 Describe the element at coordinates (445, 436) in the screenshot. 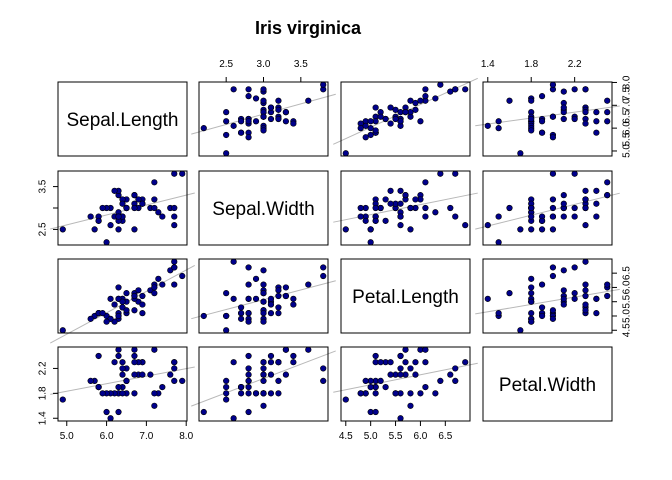

I see `tick-label: 6.5` at that location.